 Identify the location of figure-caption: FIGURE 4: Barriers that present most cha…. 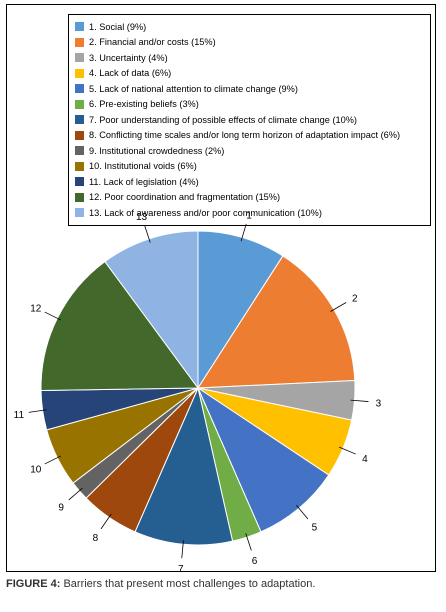
(160, 584).